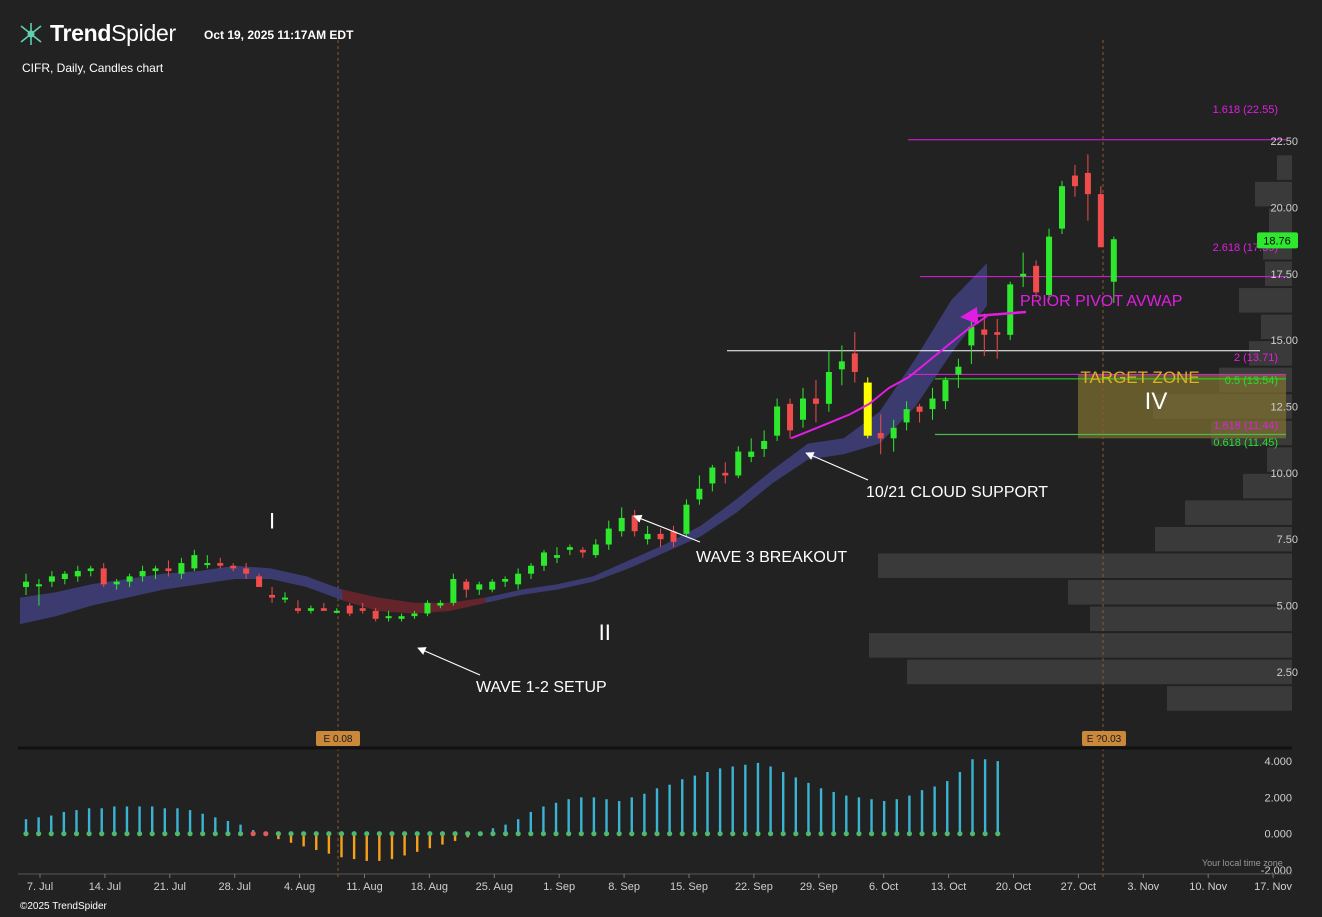  I want to click on x-axis-label: 15. Sep, so click(689, 887).